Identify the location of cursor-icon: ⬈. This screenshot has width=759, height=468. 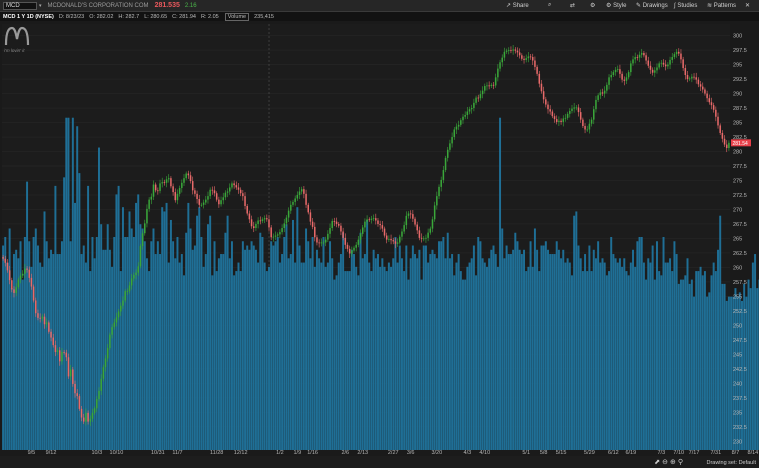
(658, 462).